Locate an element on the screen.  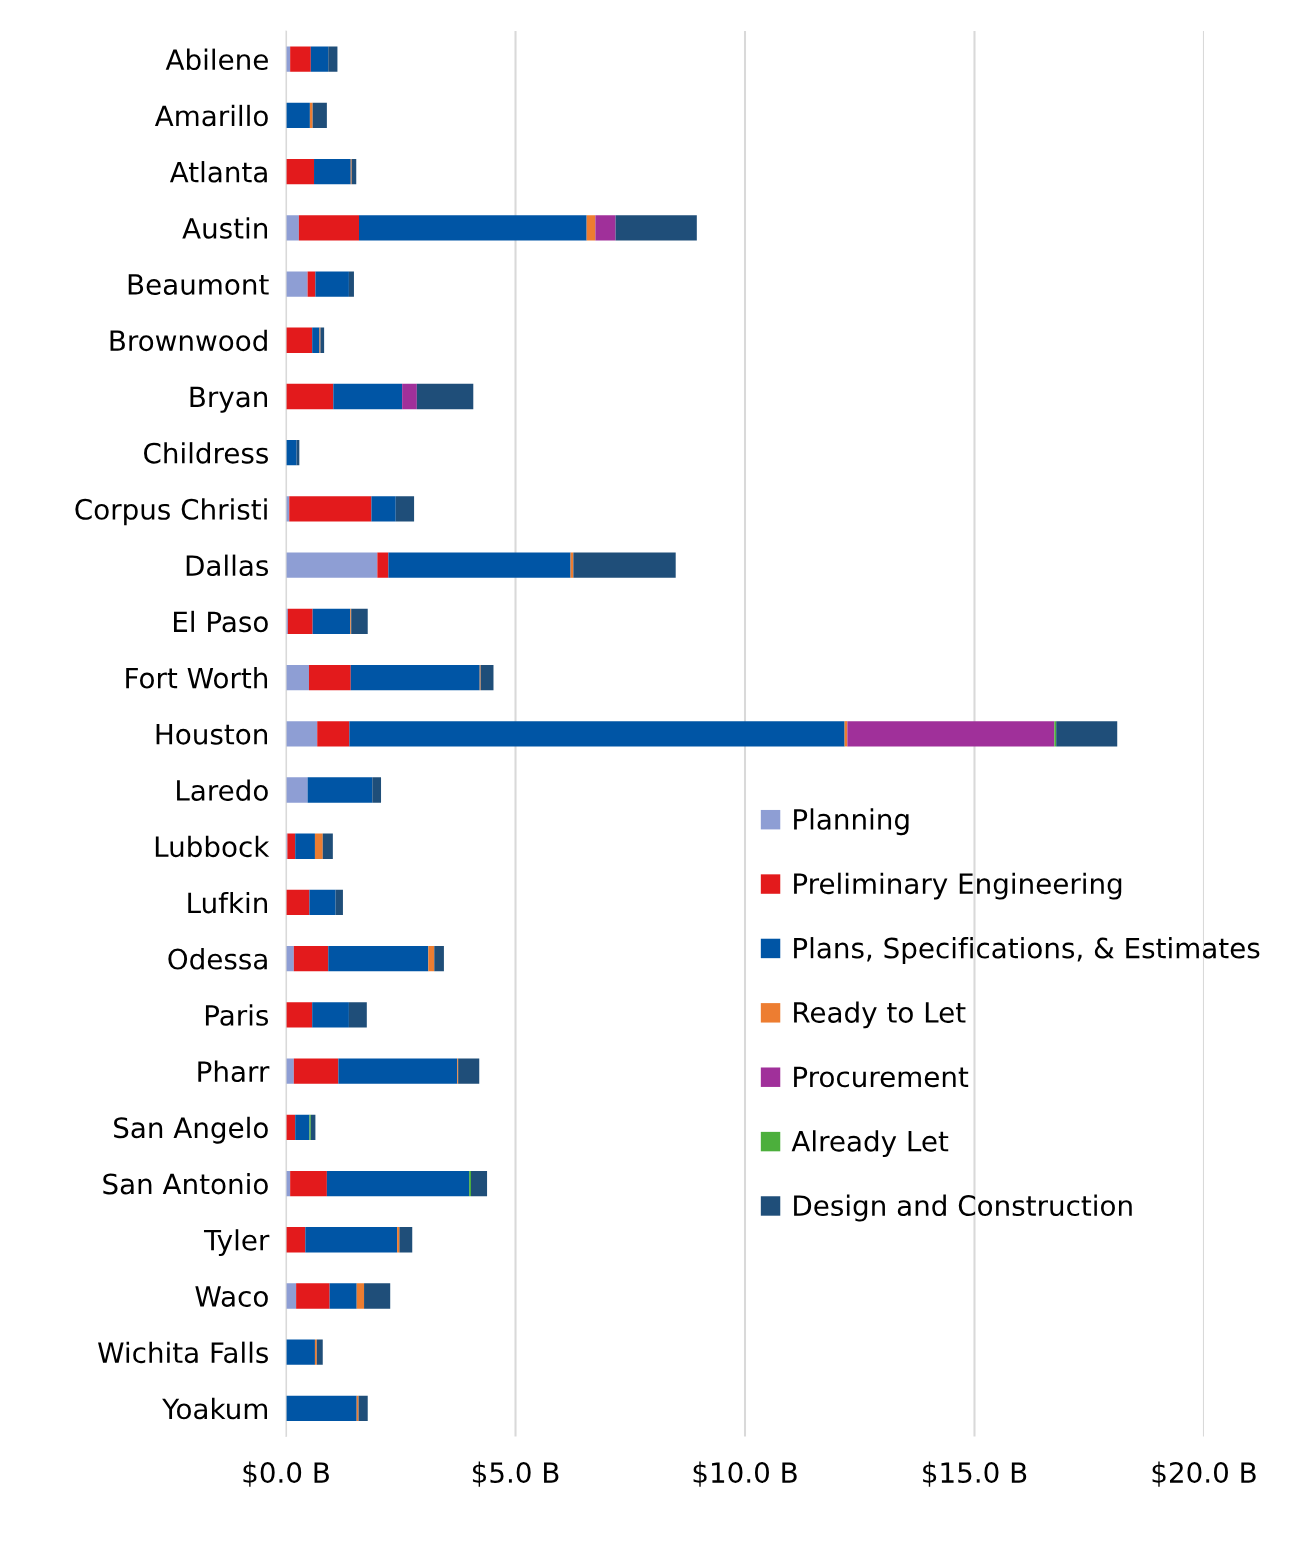
y-tick-label: Brownwood is located at coordinates (188, 340).